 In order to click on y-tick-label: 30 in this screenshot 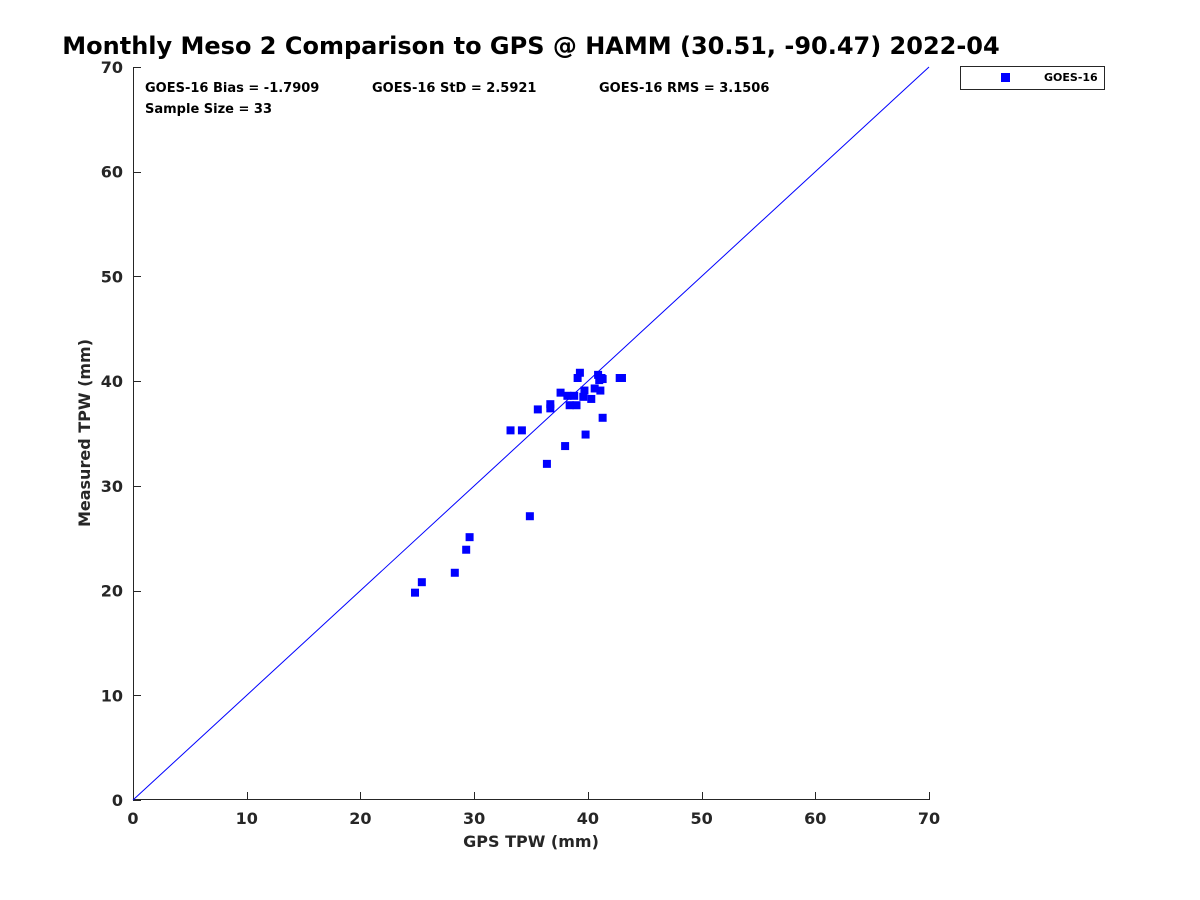, I will do `click(112, 486)`.